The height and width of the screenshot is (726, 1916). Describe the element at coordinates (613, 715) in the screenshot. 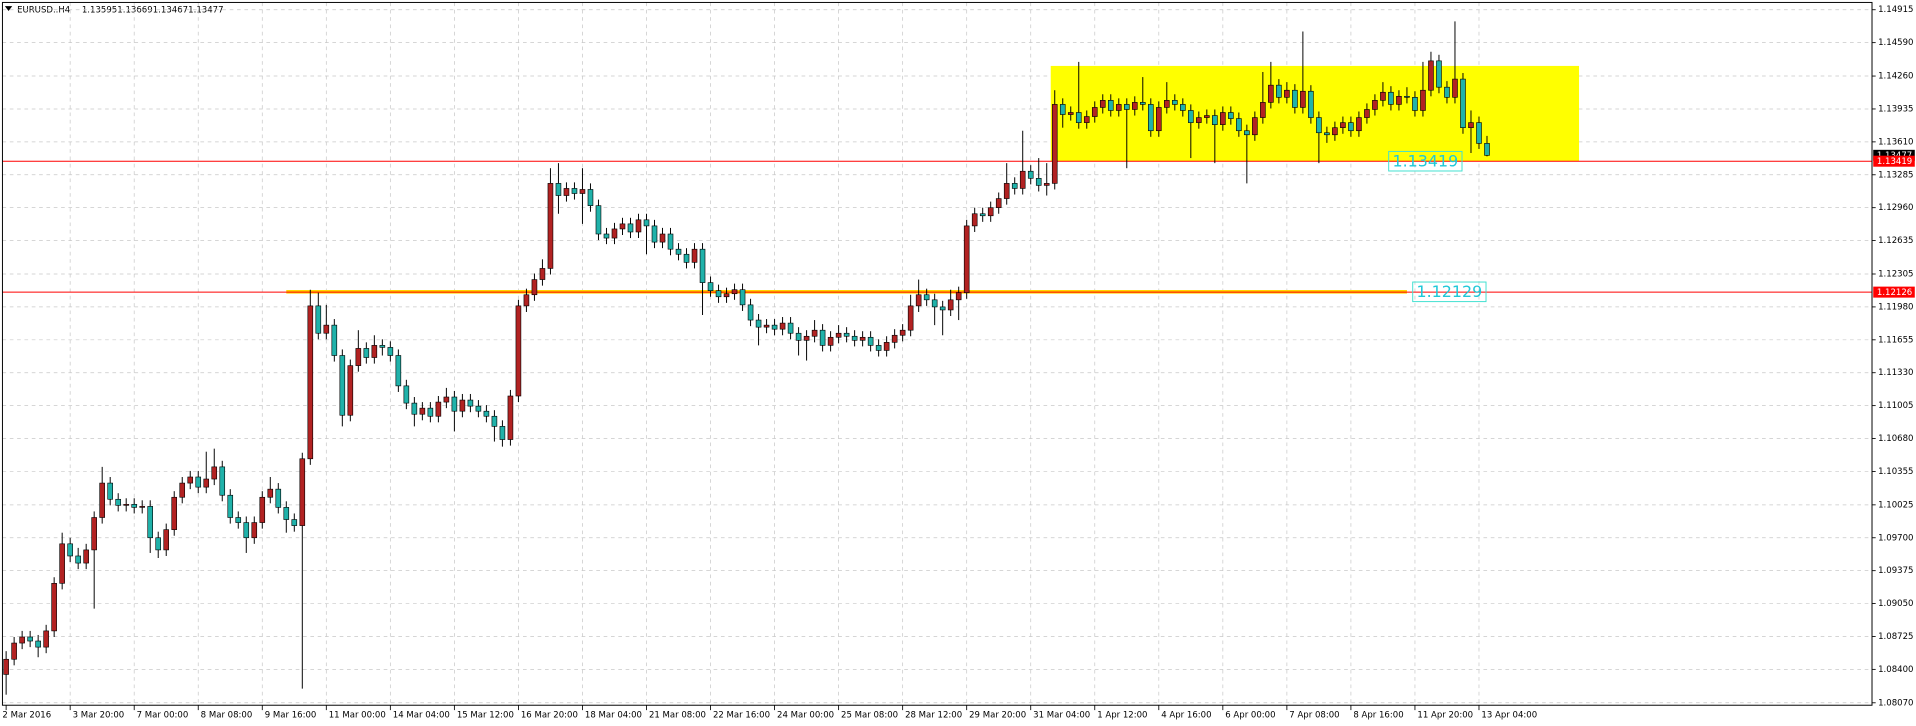

I see `x-tick-label: 18 Mar 04:00` at that location.